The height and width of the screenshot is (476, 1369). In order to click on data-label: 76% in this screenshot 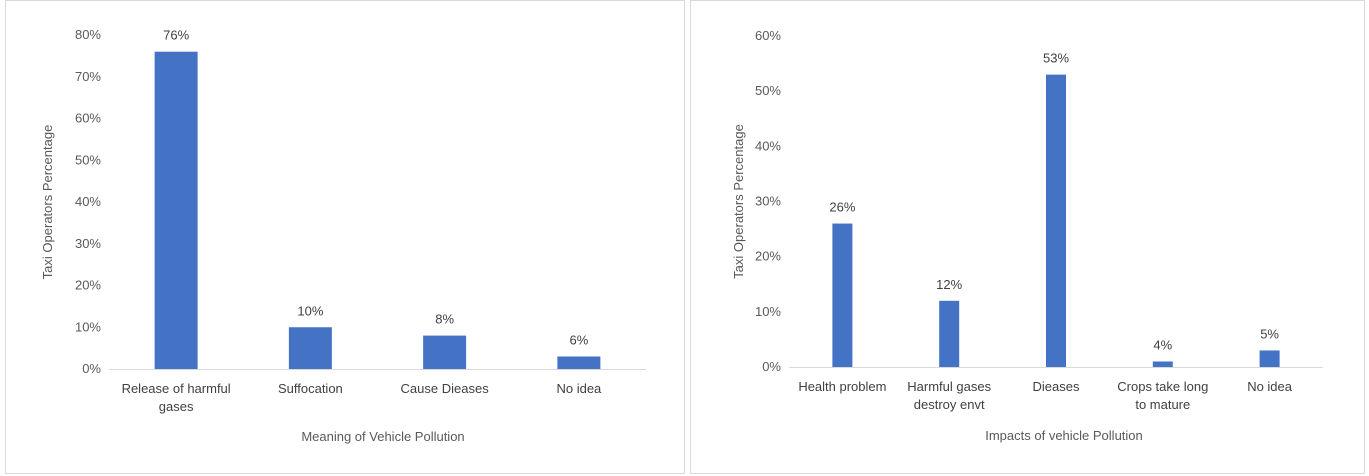, I will do `click(176, 35)`.